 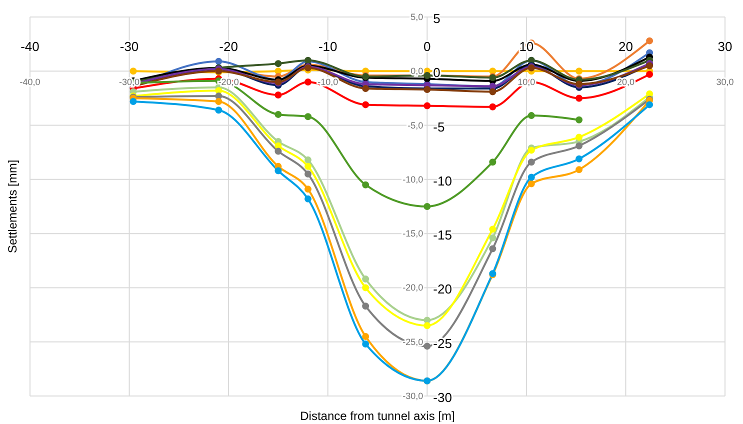 What do you see at coordinates (725, 82) in the screenshot?
I see `x-tick-label: 30,0` at bounding box center [725, 82].